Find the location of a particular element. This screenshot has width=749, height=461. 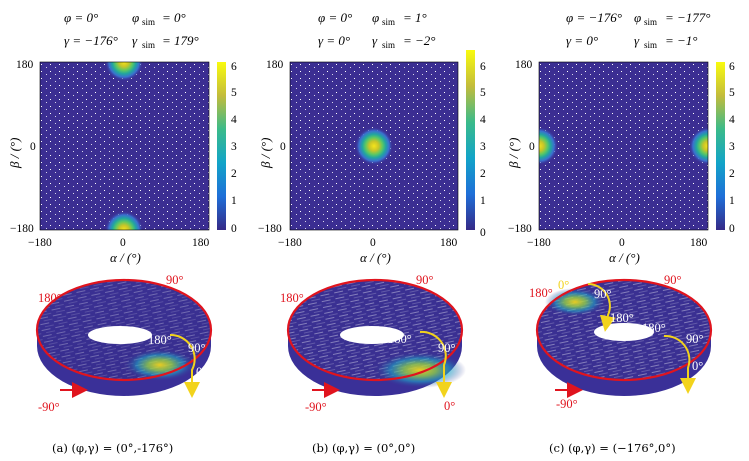

peak-blob-c-left is located at coordinates (548, 146).